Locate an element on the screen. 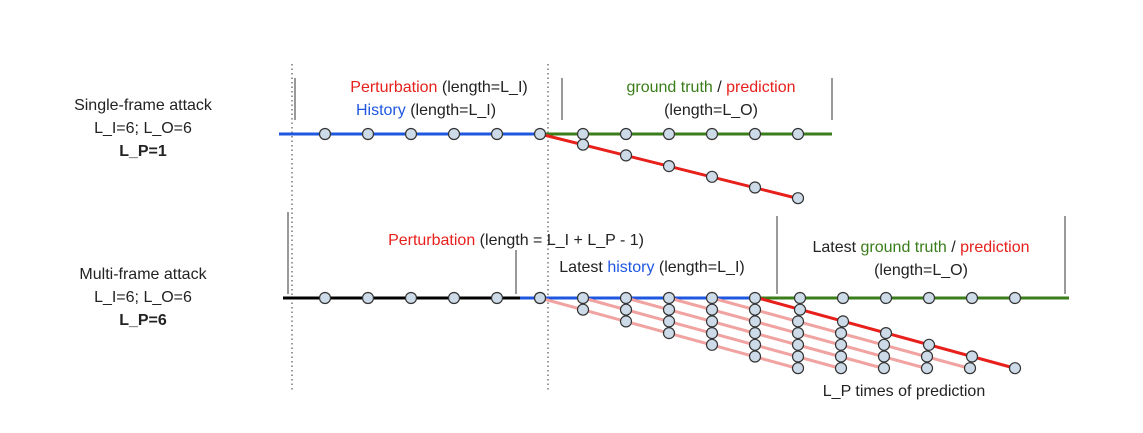 This screenshot has width=1143, height=433. multi-frame-params: L_I=6; L_O=6 is located at coordinates (143, 297).